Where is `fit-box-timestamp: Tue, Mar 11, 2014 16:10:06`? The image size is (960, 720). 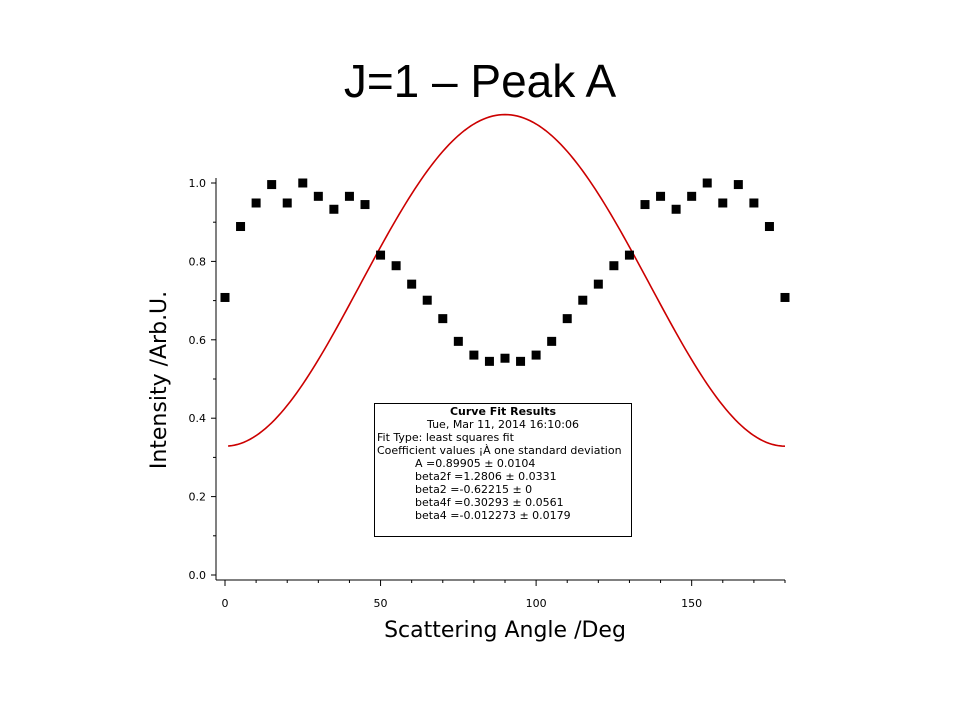 fit-box-timestamp: Tue, Mar 11, 2014 16:10:06 is located at coordinates (503, 424).